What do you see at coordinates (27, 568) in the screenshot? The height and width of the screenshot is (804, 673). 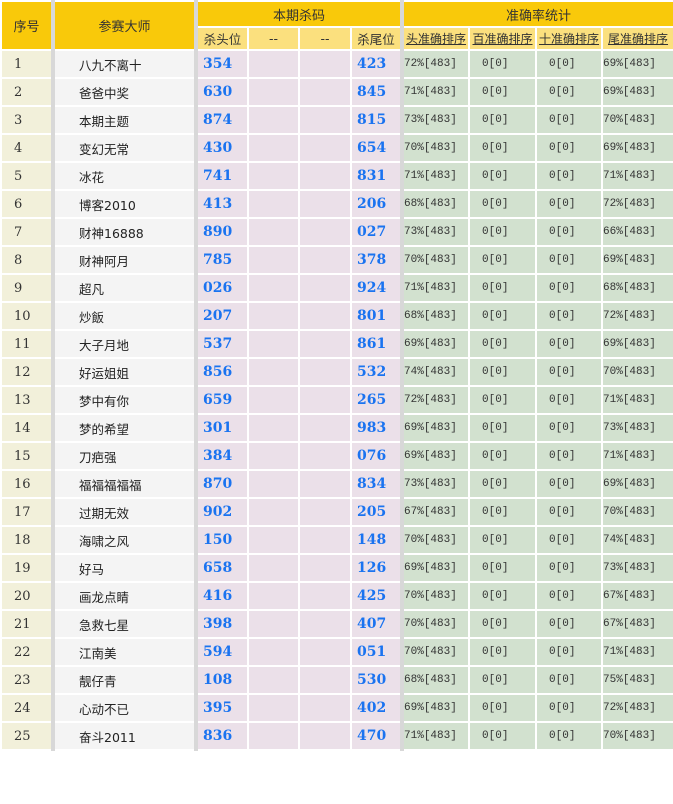 I see `row-number: 19` at bounding box center [27, 568].